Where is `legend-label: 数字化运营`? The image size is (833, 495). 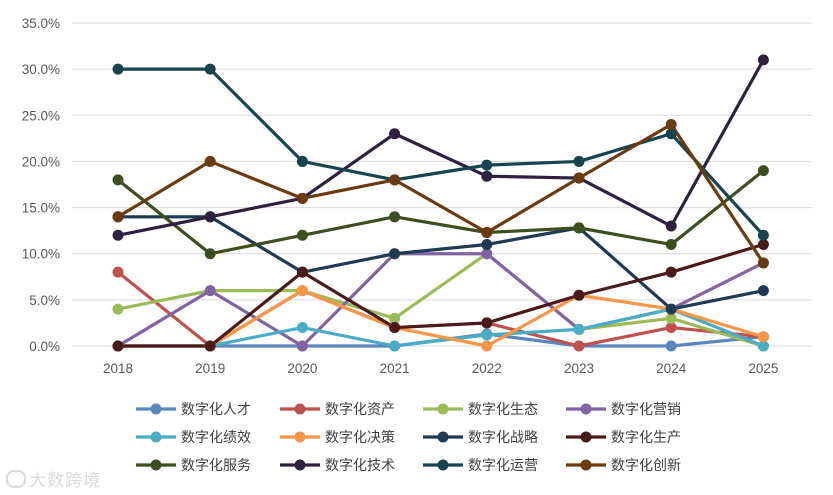
legend-label: 数字化运营 is located at coordinates (503, 466).